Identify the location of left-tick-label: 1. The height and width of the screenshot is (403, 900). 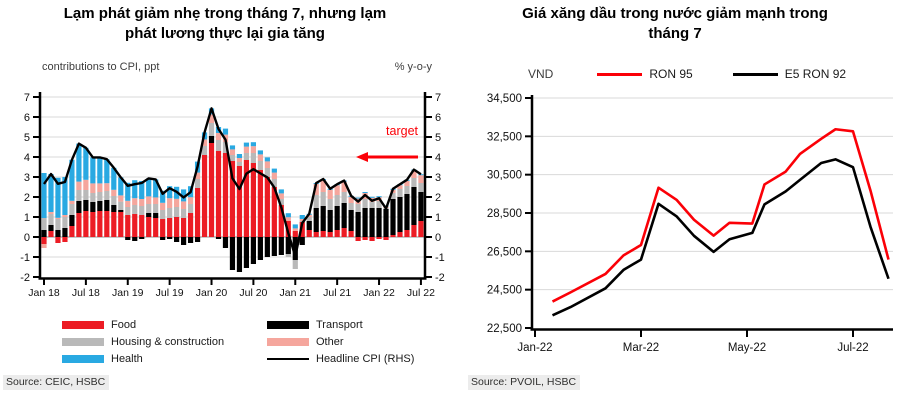
(27, 218).